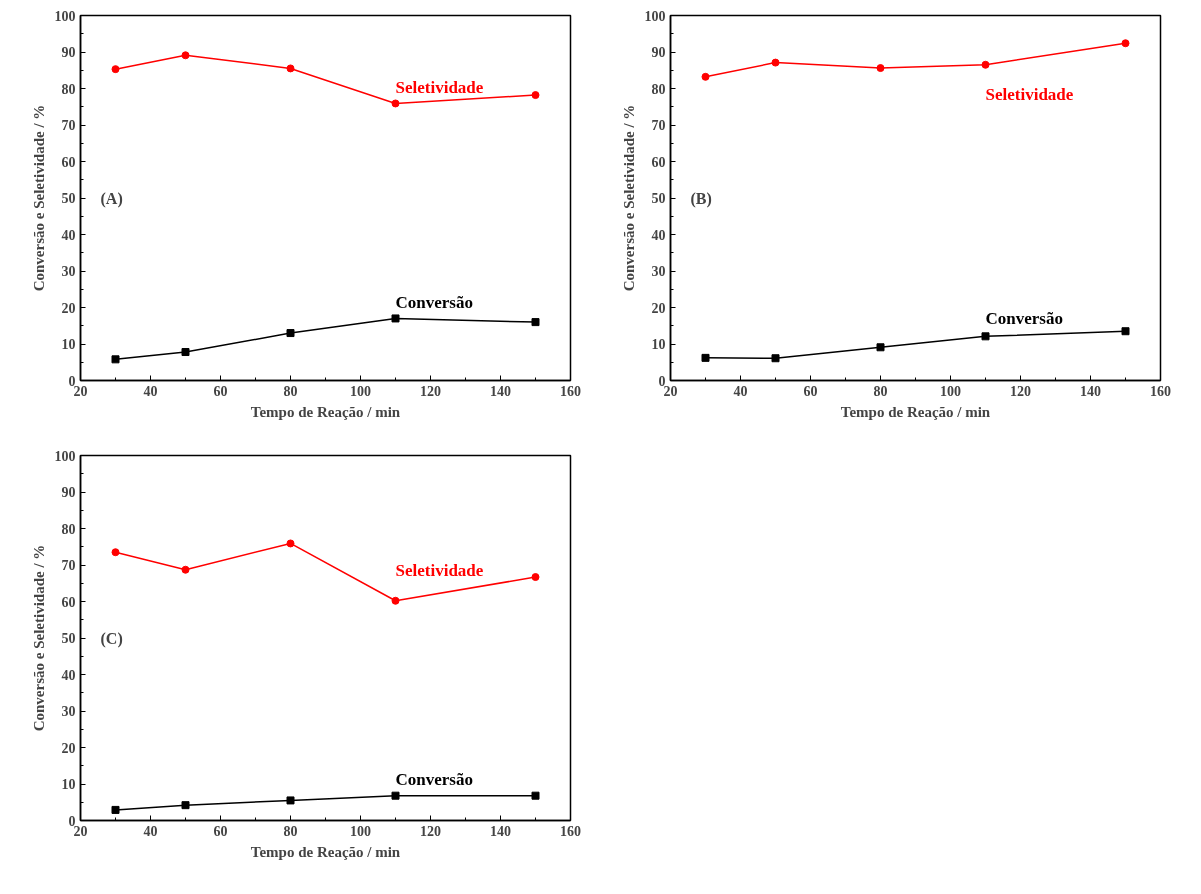  What do you see at coordinates (111, 638) in the screenshot?
I see `annotation: (C)` at bounding box center [111, 638].